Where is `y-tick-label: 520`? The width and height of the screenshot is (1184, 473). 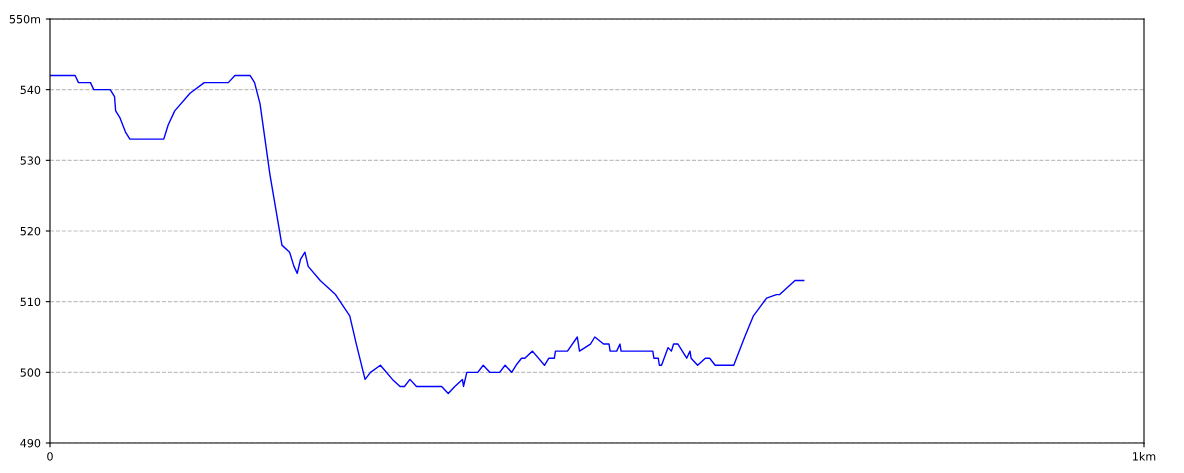
y-tick-label: 520 is located at coordinates (30, 231).